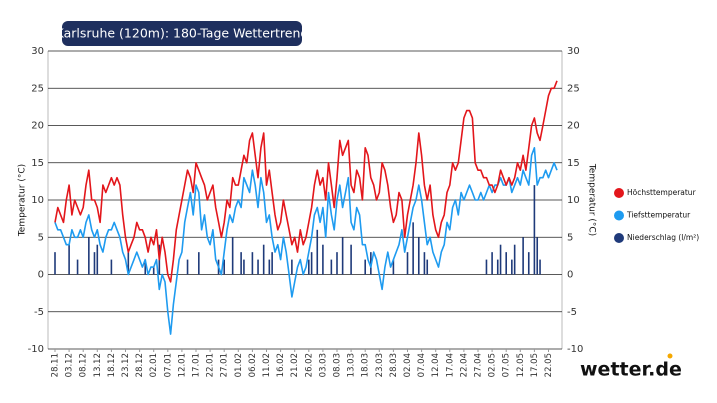 The height and width of the screenshot is (403, 717). I want to click on y2-tick-label: 10, so click(573, 200).